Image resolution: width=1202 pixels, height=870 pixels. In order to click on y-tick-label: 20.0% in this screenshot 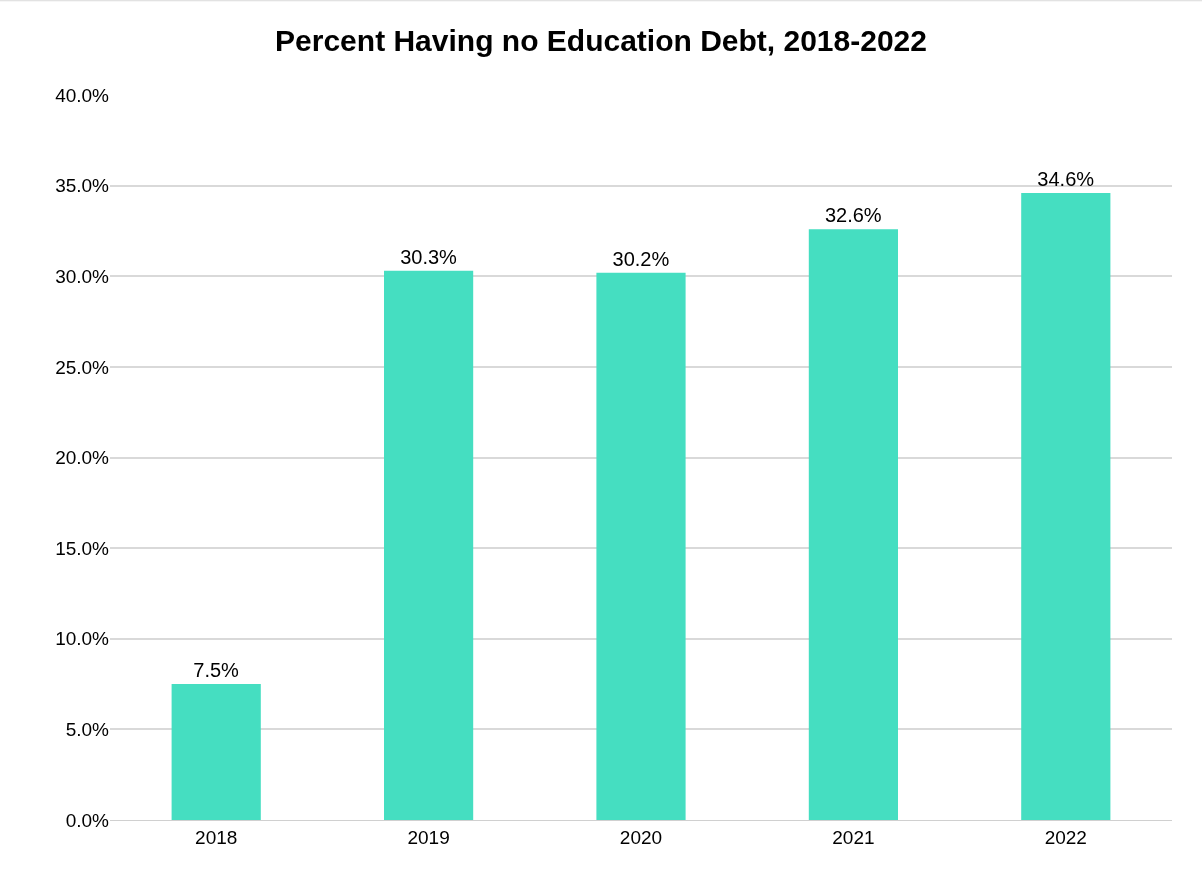, I will do `click(82, 458)`.